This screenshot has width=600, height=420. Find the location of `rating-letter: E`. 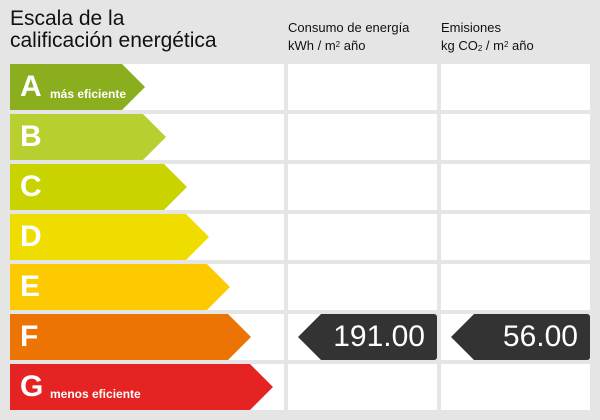

rating-letter: E is located at coordinates (30, 286).